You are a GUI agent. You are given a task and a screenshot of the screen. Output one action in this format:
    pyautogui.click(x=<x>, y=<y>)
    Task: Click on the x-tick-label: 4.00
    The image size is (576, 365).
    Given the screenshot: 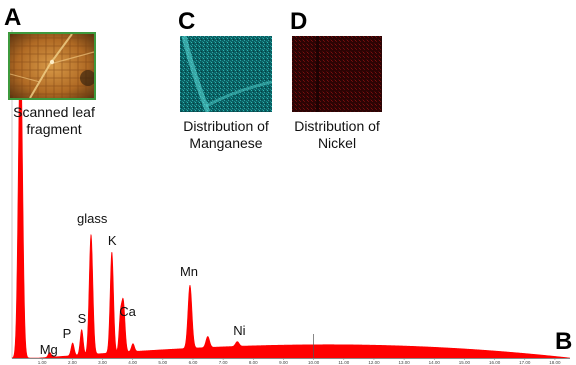 What is the action you would take?
    pyautogui.click(x=132, y=362)
    